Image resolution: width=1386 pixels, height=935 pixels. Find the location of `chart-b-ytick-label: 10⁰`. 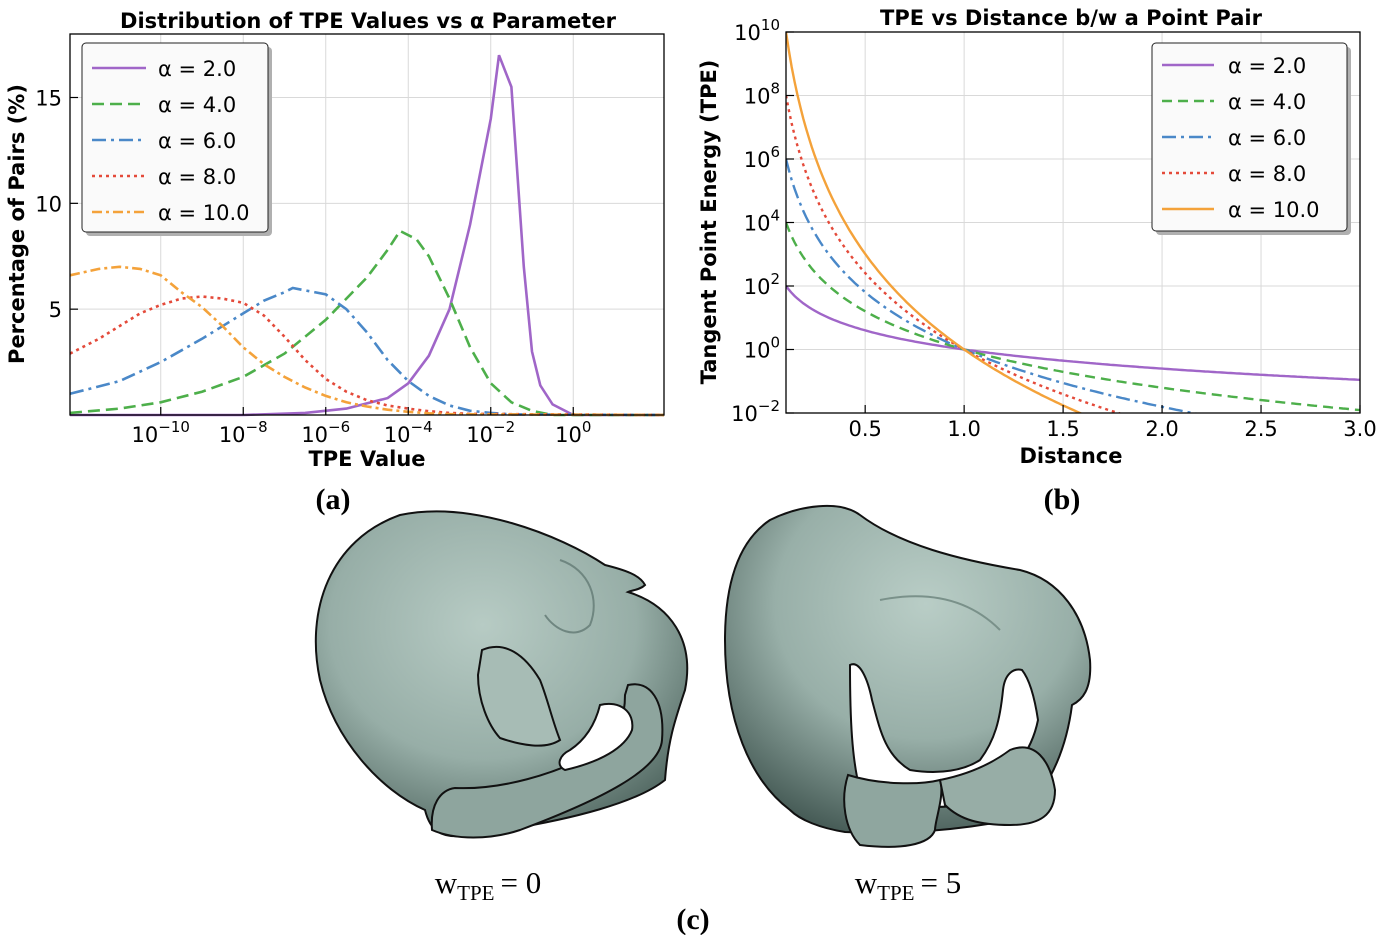

chart-b-ytick-label: 10⁰ is located at coordinates (762, 348).